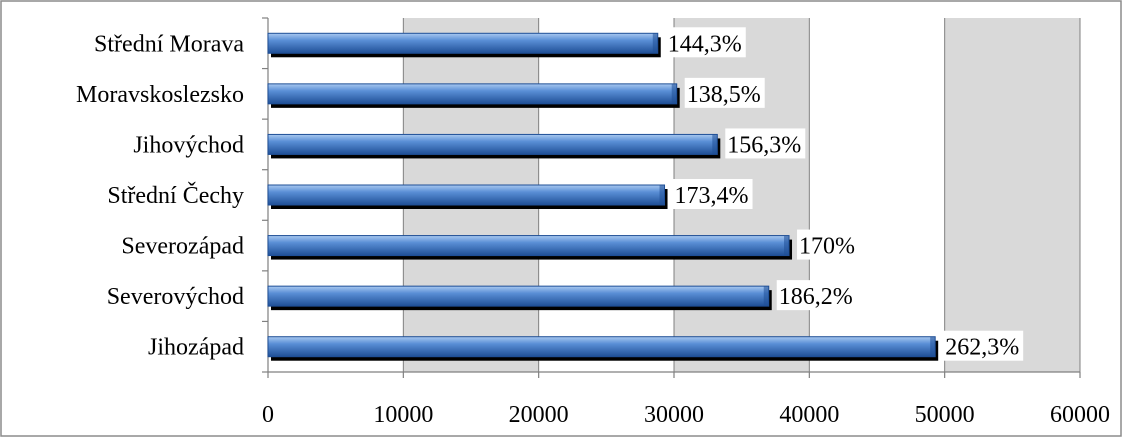 The height and width of the screenshot is (437, 1122). Describe the element at coordinates (160, 95) in the screenshot. I see `category-label: Moravskoslezsko` at that location.